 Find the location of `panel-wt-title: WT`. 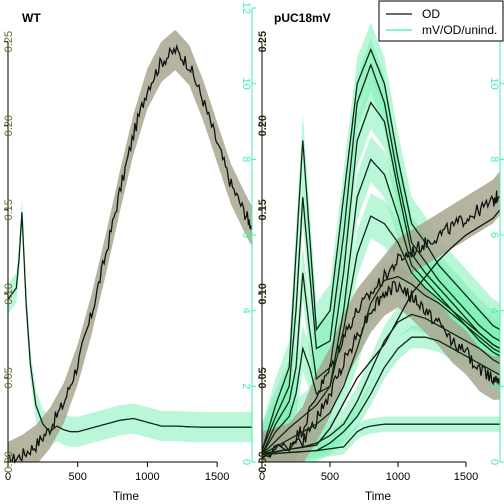

panel-wt-title: WT is located at coordinates (31, 18).